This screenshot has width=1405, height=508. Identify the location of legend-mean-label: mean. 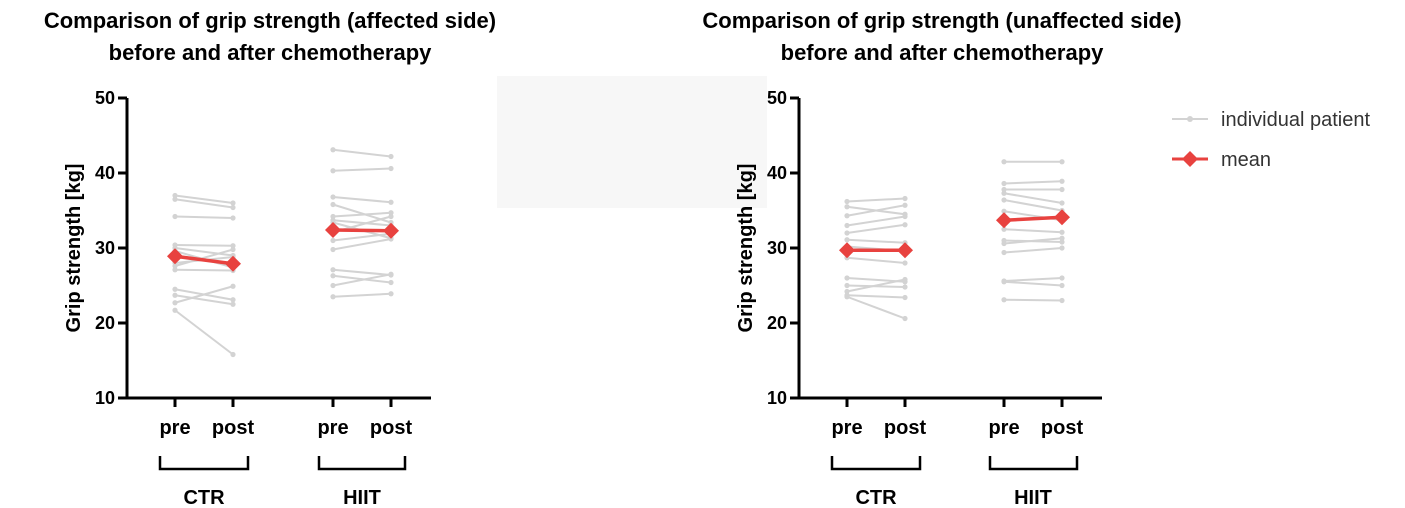
(1246, 160).